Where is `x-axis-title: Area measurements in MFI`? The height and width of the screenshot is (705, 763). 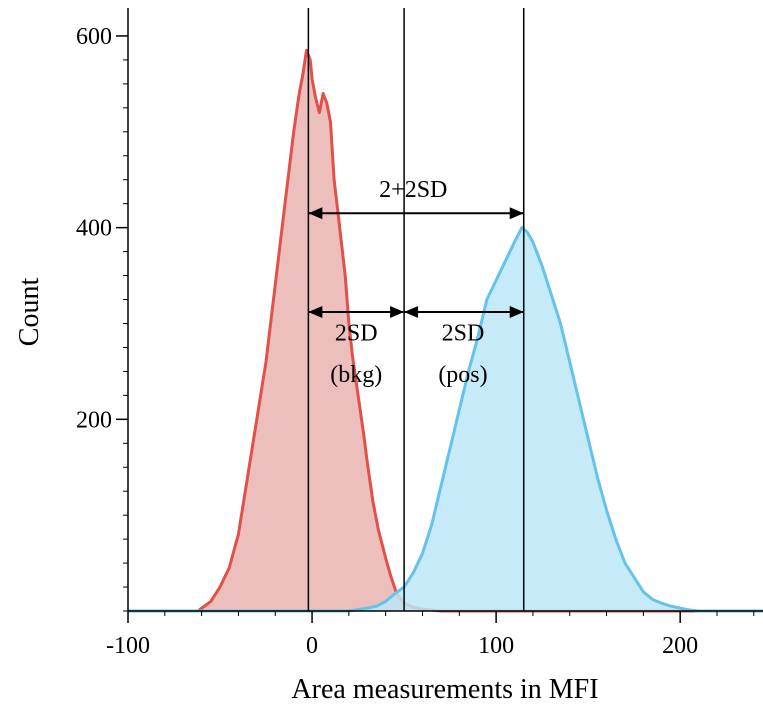
x-axis-title: Area measurements in MFI is located at coordinates (444, 689).